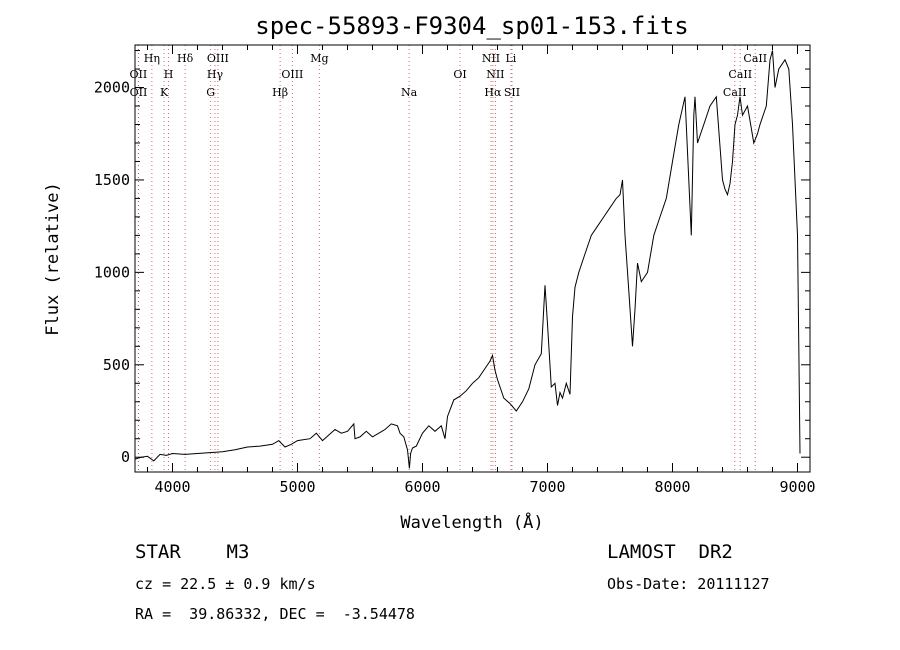 This screenshot has height=650, width=900. I want to click on reference-line-label: SII, so click(512, 92).